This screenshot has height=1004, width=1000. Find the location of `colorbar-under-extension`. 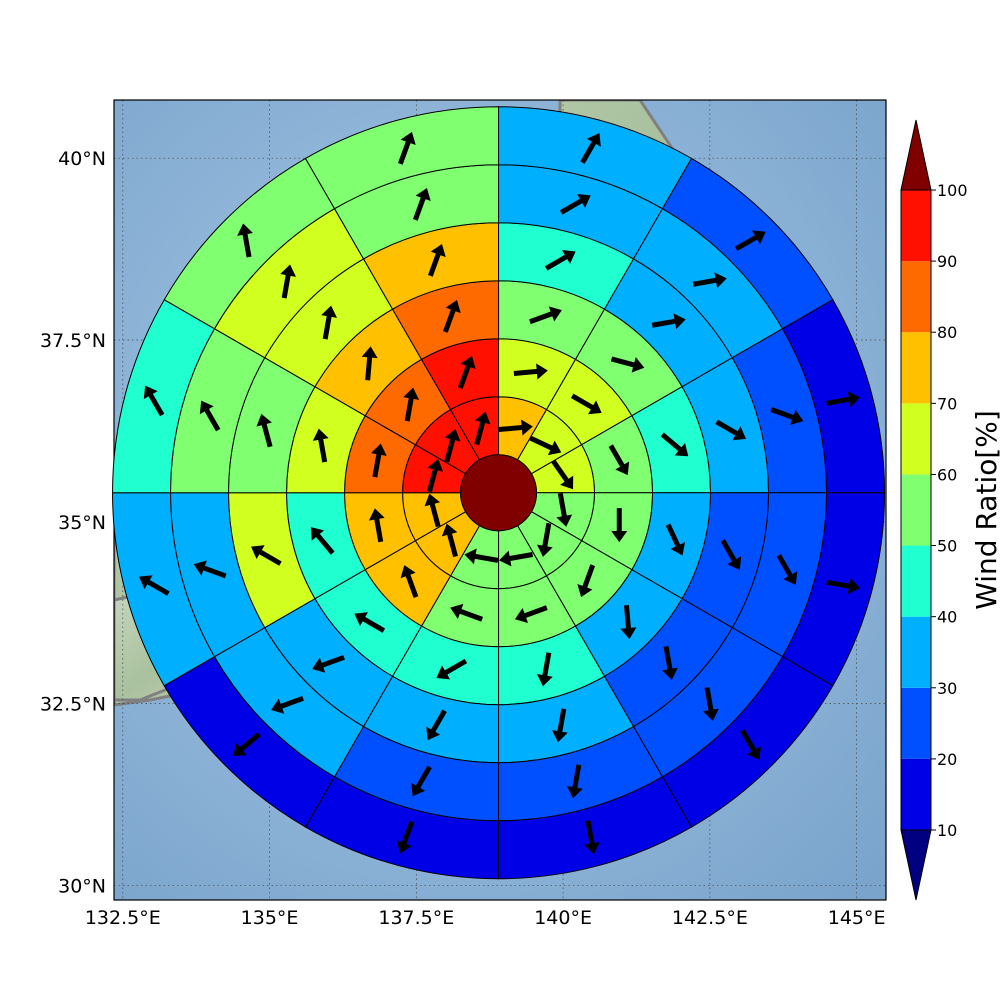

colorbar-under-extension is located at coordinates (916, 865).